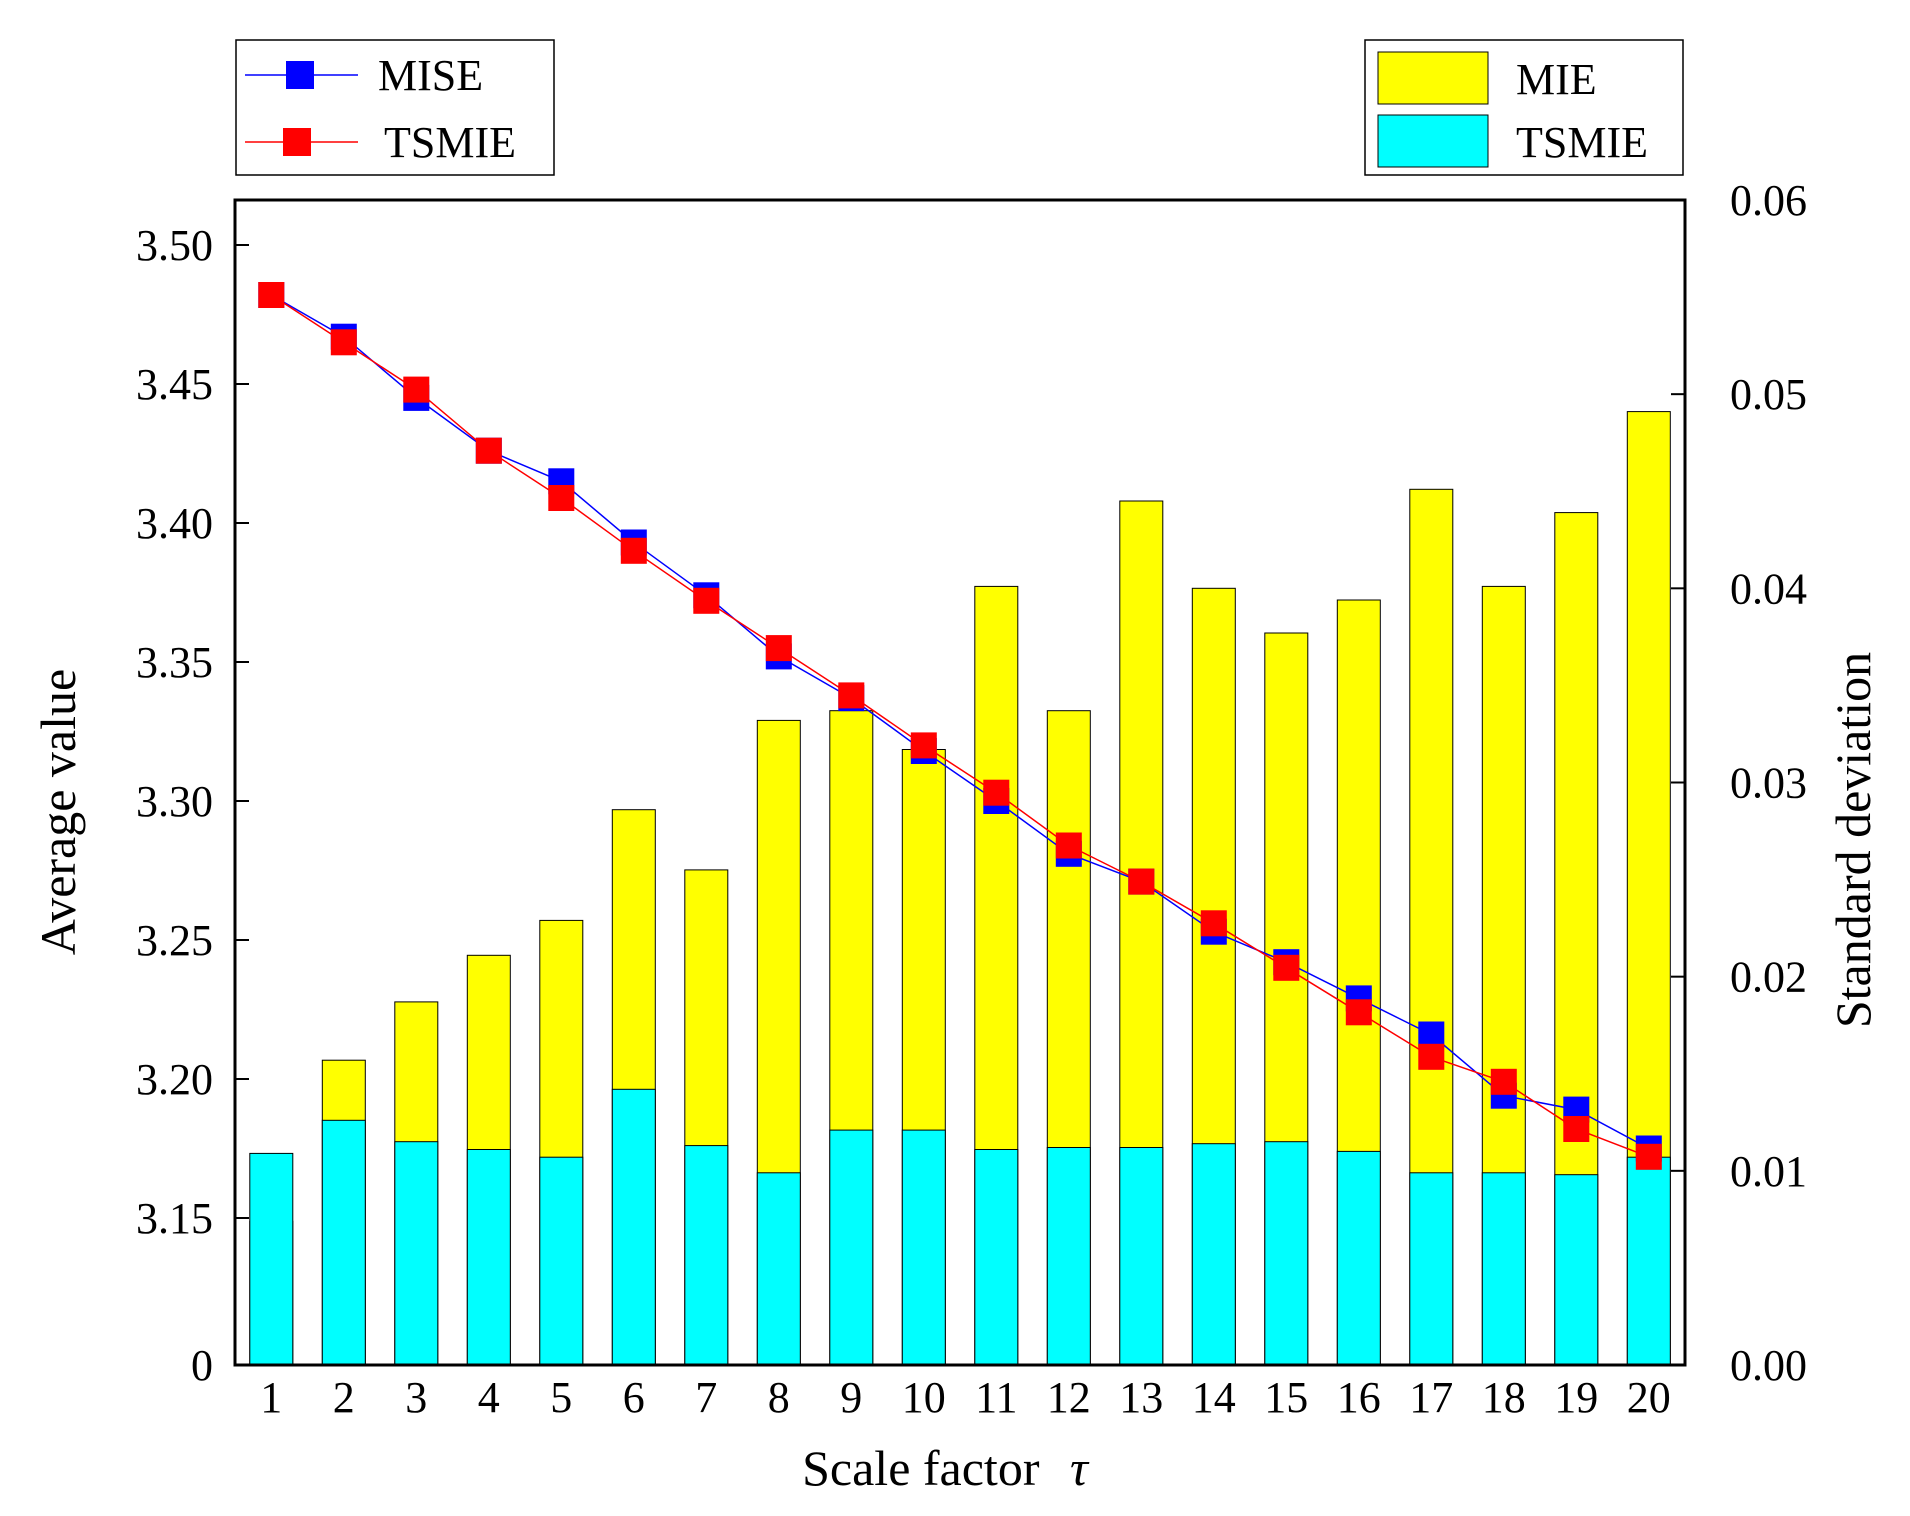  I want to click on legend-swatch-mise-marker, so click(300, 75).